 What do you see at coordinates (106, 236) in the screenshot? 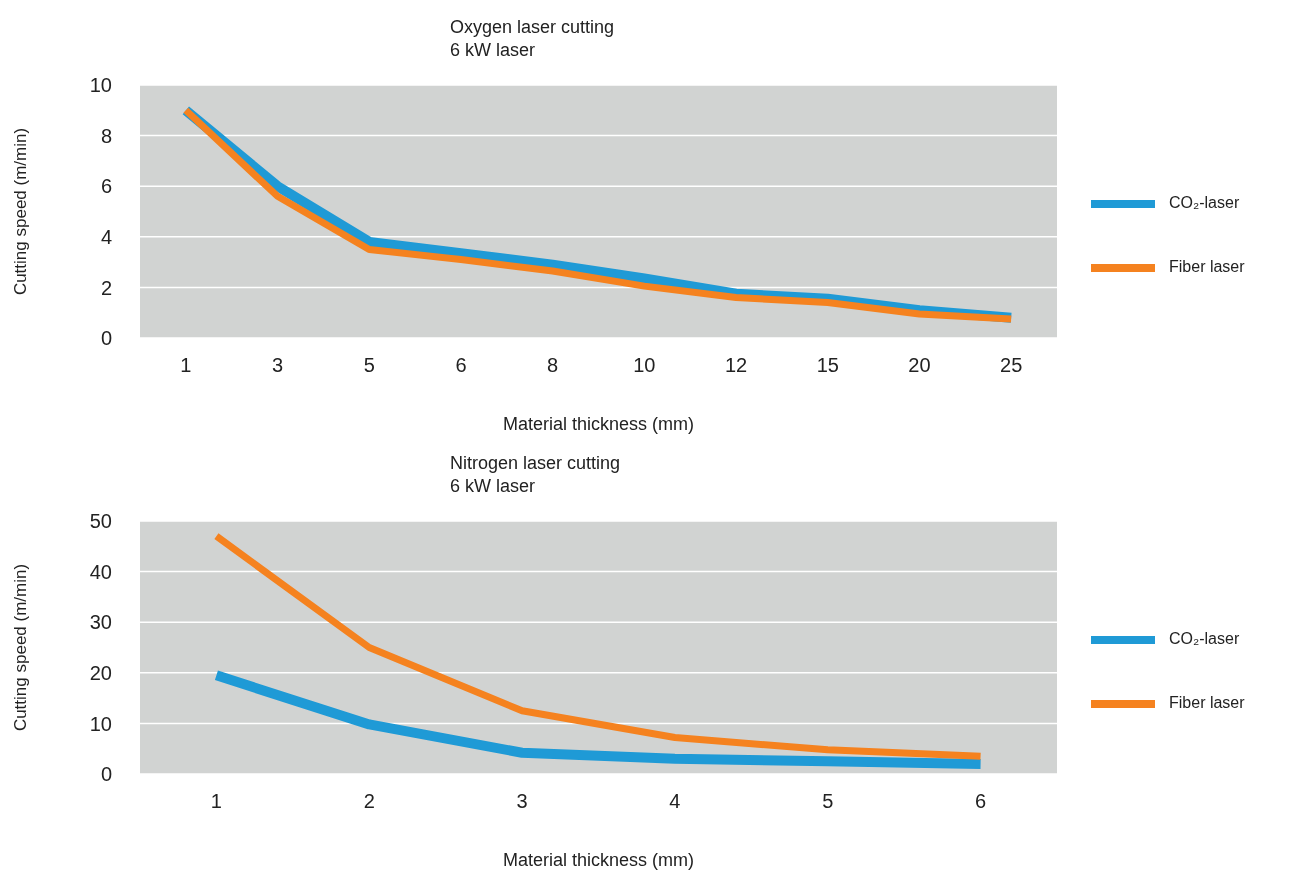
I see `y-tick-label: 4` at bounding box center [106, 236].